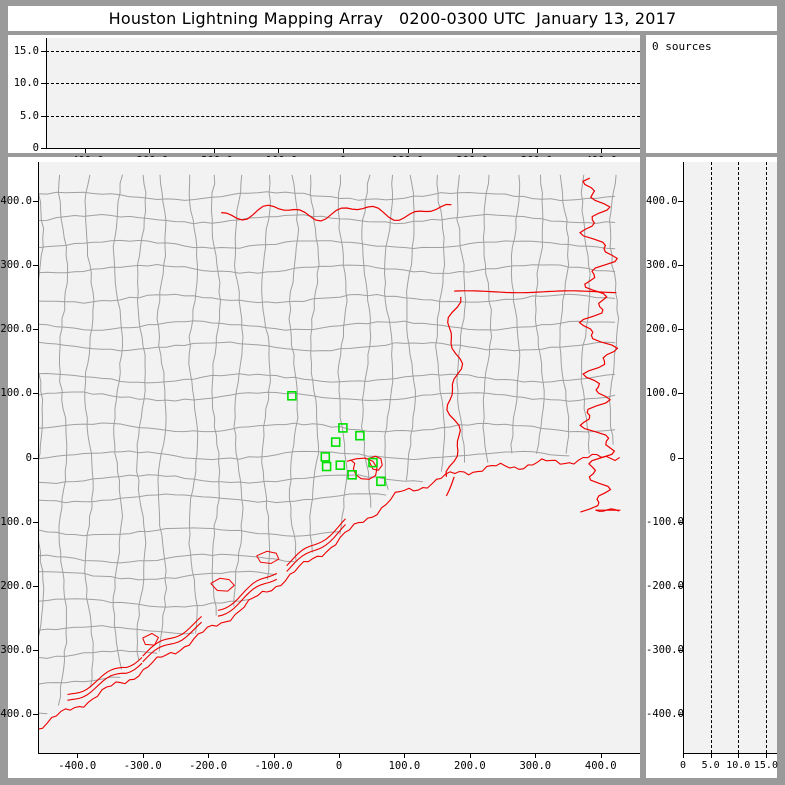 The image size is (785, 785). What do you see at coordinates (662, 329) in the screenshot?
I see `y-tick-label: 200.0` at bounding box center [662, 329].